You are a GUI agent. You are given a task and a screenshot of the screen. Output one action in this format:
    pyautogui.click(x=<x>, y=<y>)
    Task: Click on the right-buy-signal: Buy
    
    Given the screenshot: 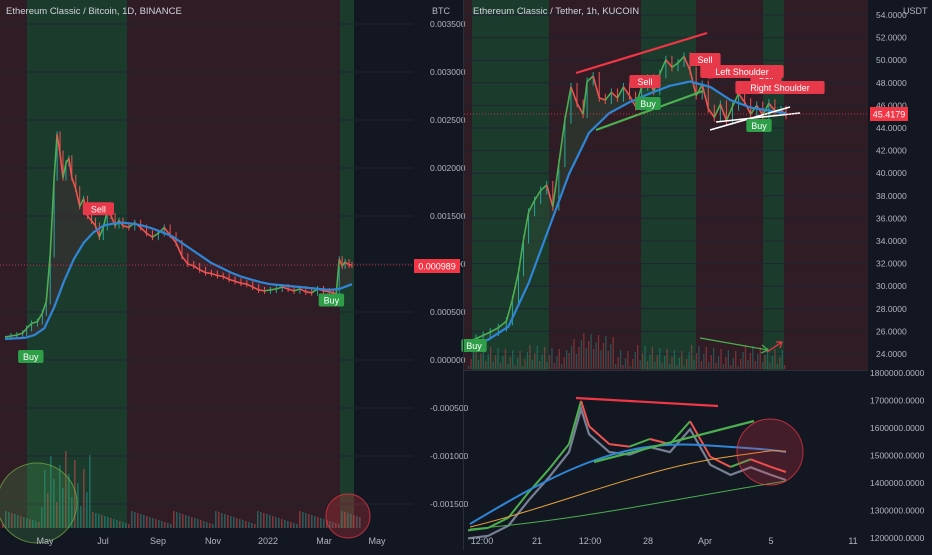 What is the action you would take?
    pyautogui.click(x=648, y=104)
    